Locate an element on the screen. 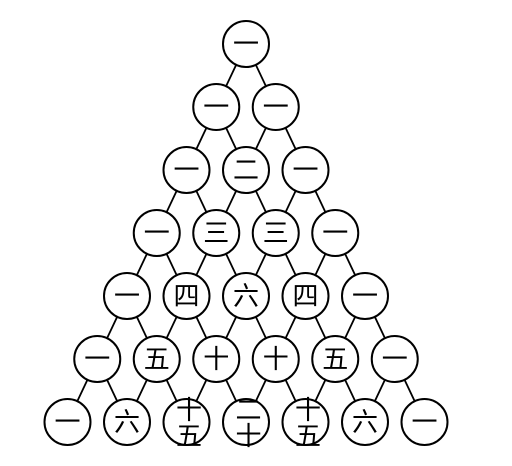 The width and height of the screenshot is (512, 466). node-r4-c2: 六 is located at coordinates (246, 296).